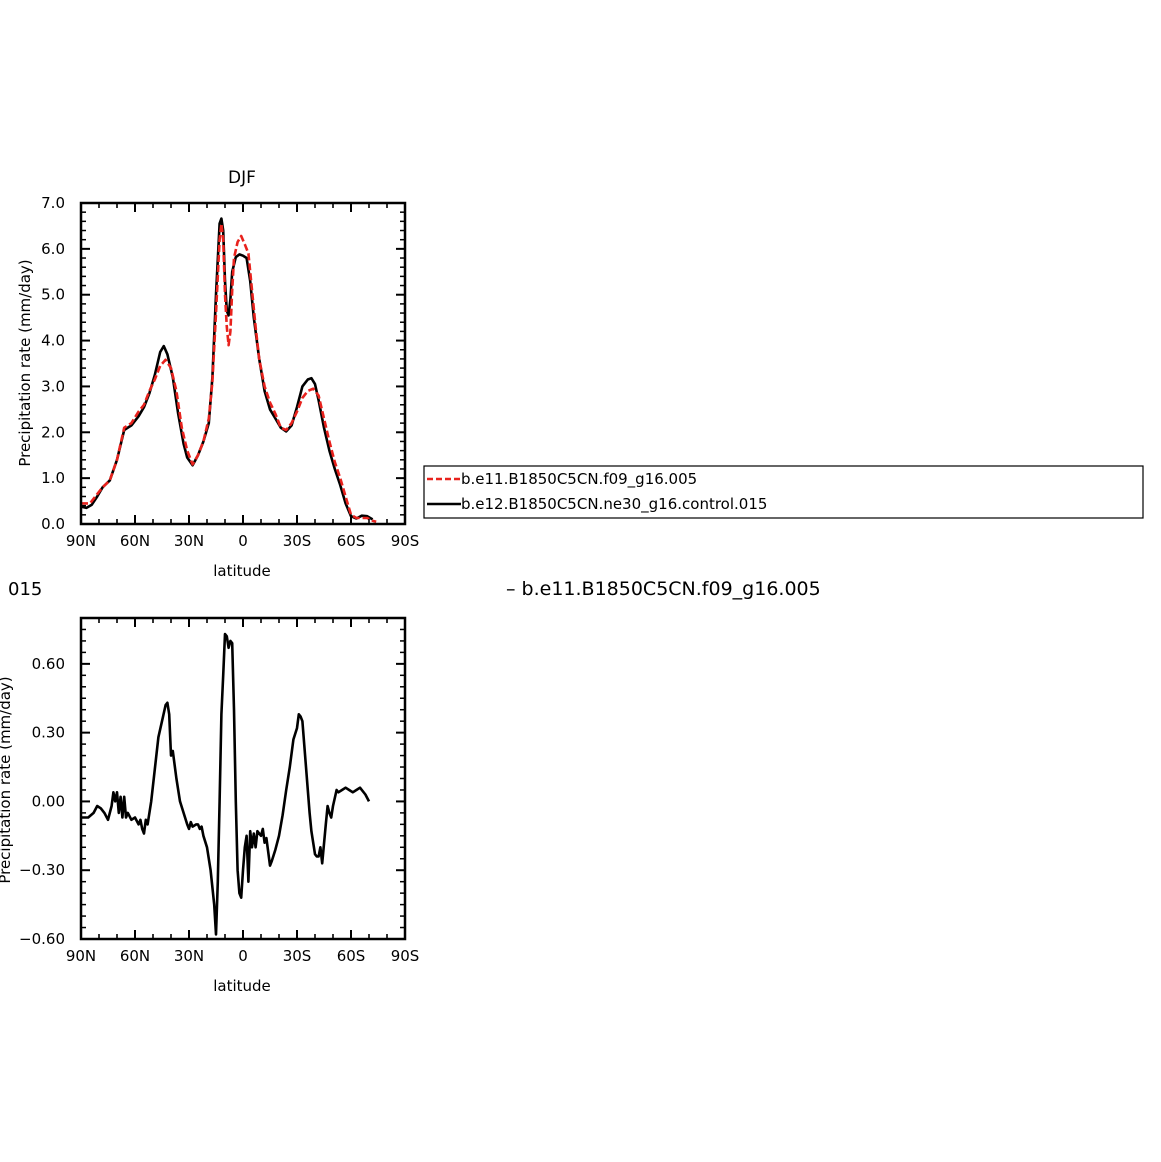 The height and width of the screenshot is (1162, 1161). I want to click on top-y-tick-label: 6.0, so click(53, 249).